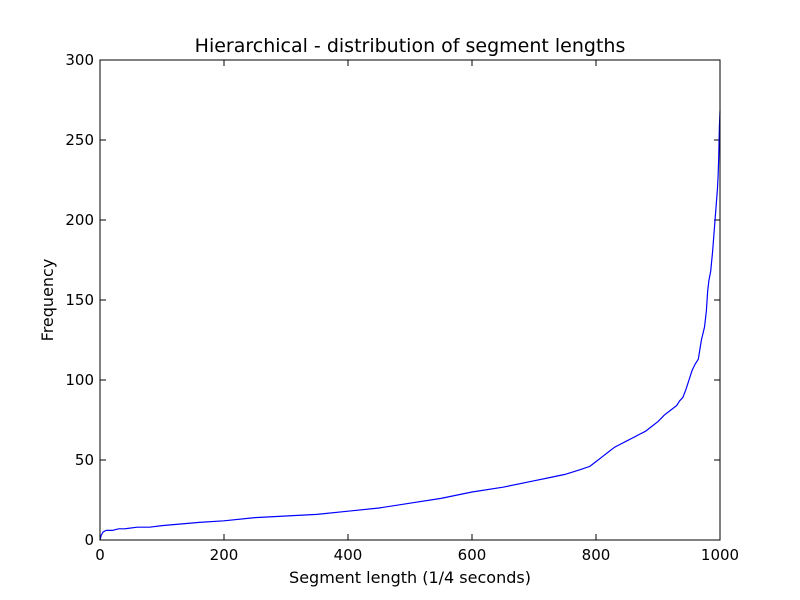 The width and height of the screenshot is (800, 600). What do you see at coordinates (47, 300) in the screenshot?
I see `y-axis-label: Frequency` at bounding box center [47, 300].